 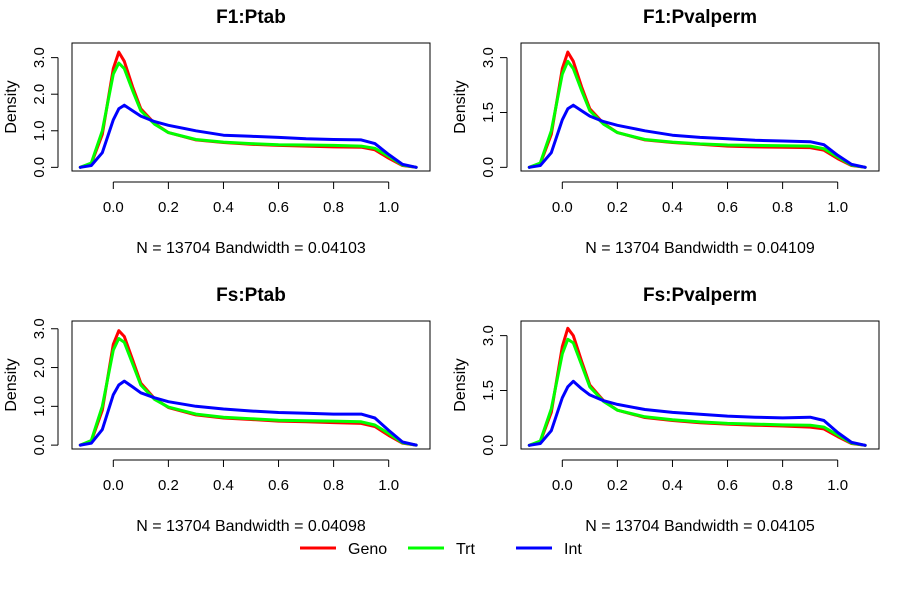 What do you see at coordinates (549, 549) in the screenshot?
I see `legend-entry-int: Int` at bounding box center [549, 549].